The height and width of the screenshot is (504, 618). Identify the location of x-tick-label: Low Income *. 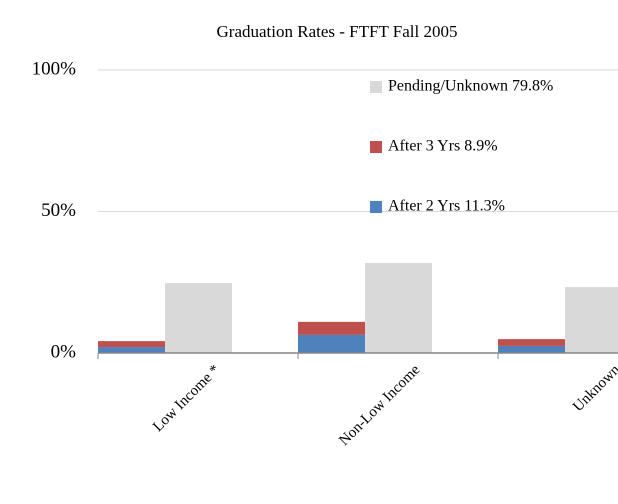
(186, 398).